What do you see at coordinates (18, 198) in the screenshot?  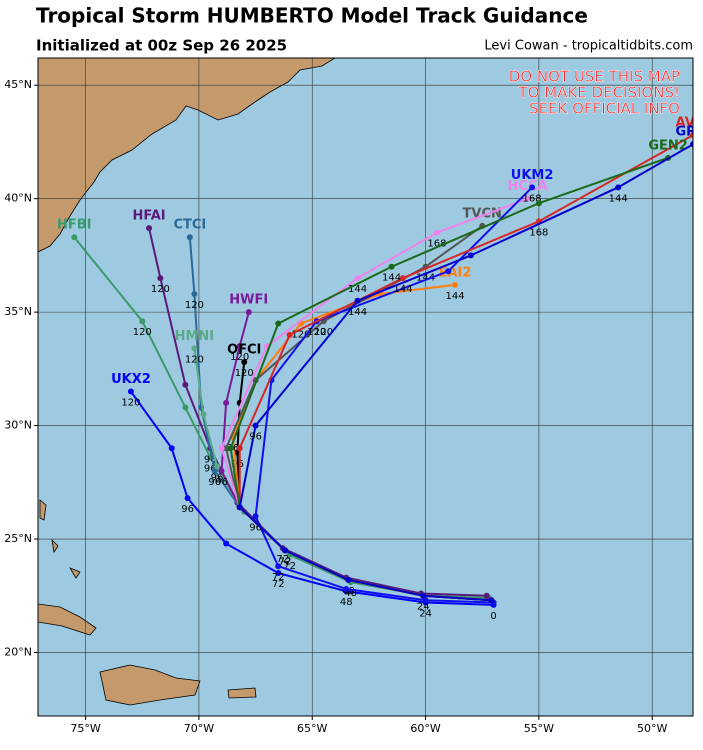 I see `y-tick-label: 40°N` at bounding box center [18, 198].